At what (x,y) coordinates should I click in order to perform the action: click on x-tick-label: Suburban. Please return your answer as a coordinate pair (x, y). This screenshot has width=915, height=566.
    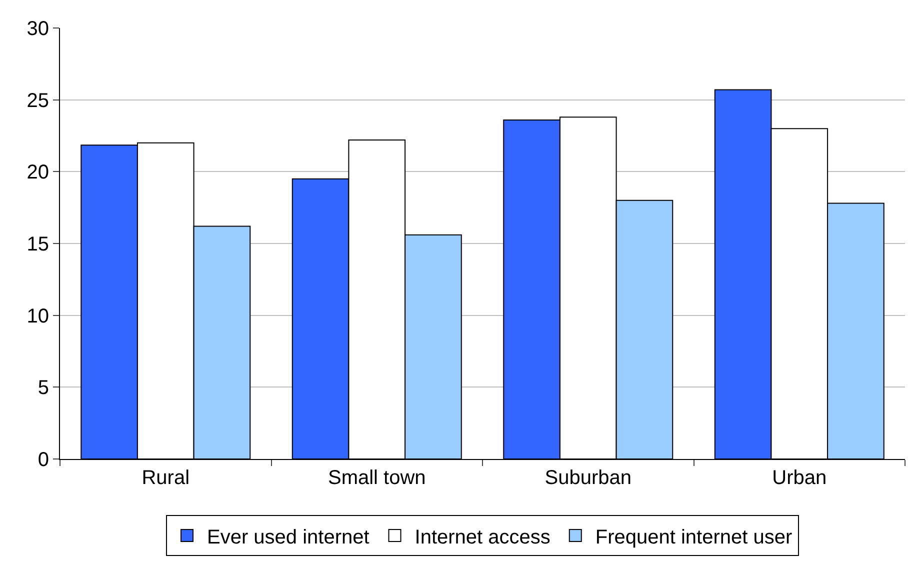
    Looking at the image, I should click on (588, 478).